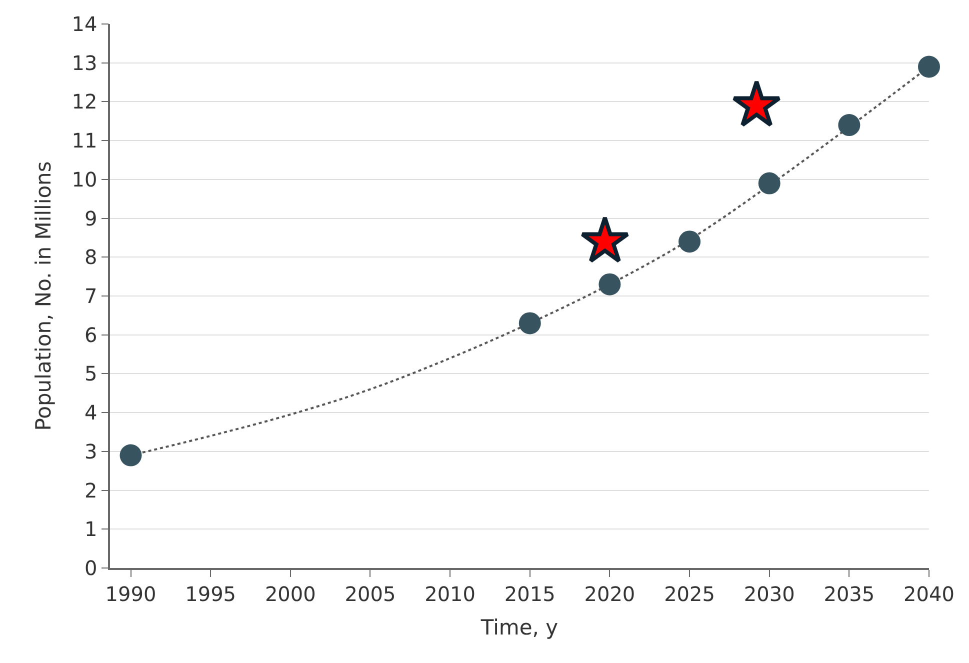 This screenshot has width=969, height=663. Describe the element at coordinates (85, 62) in the screenshot. I see `y-tick-label: 13` at that location.